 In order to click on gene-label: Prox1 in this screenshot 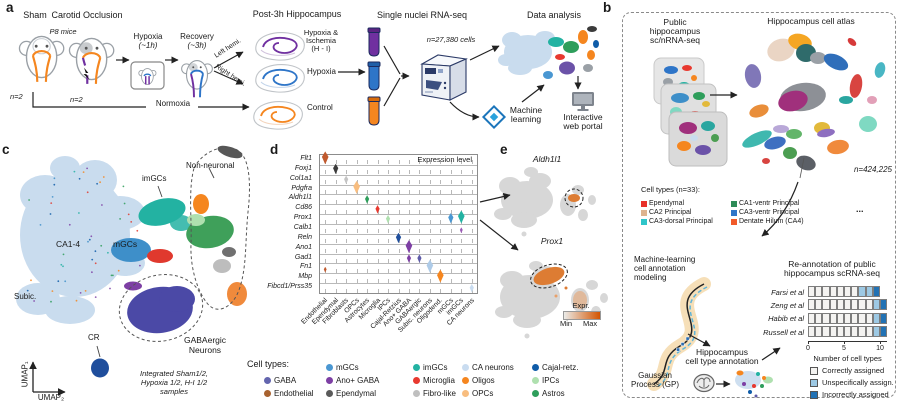, I will do `click(302, 218)`.